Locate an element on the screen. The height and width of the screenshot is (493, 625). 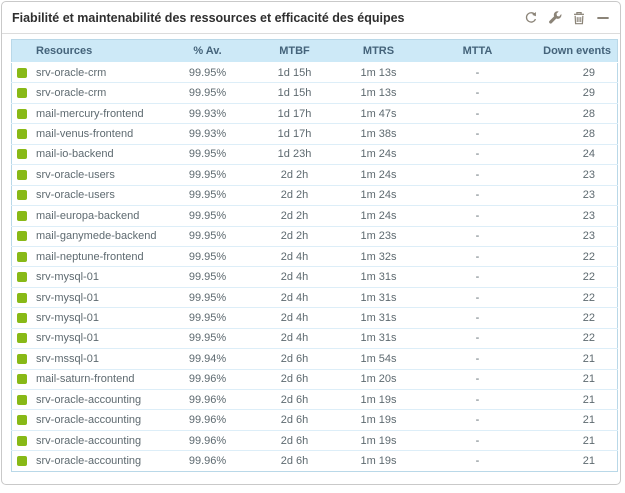
wrench-icon is located at coordinates (555, 17).